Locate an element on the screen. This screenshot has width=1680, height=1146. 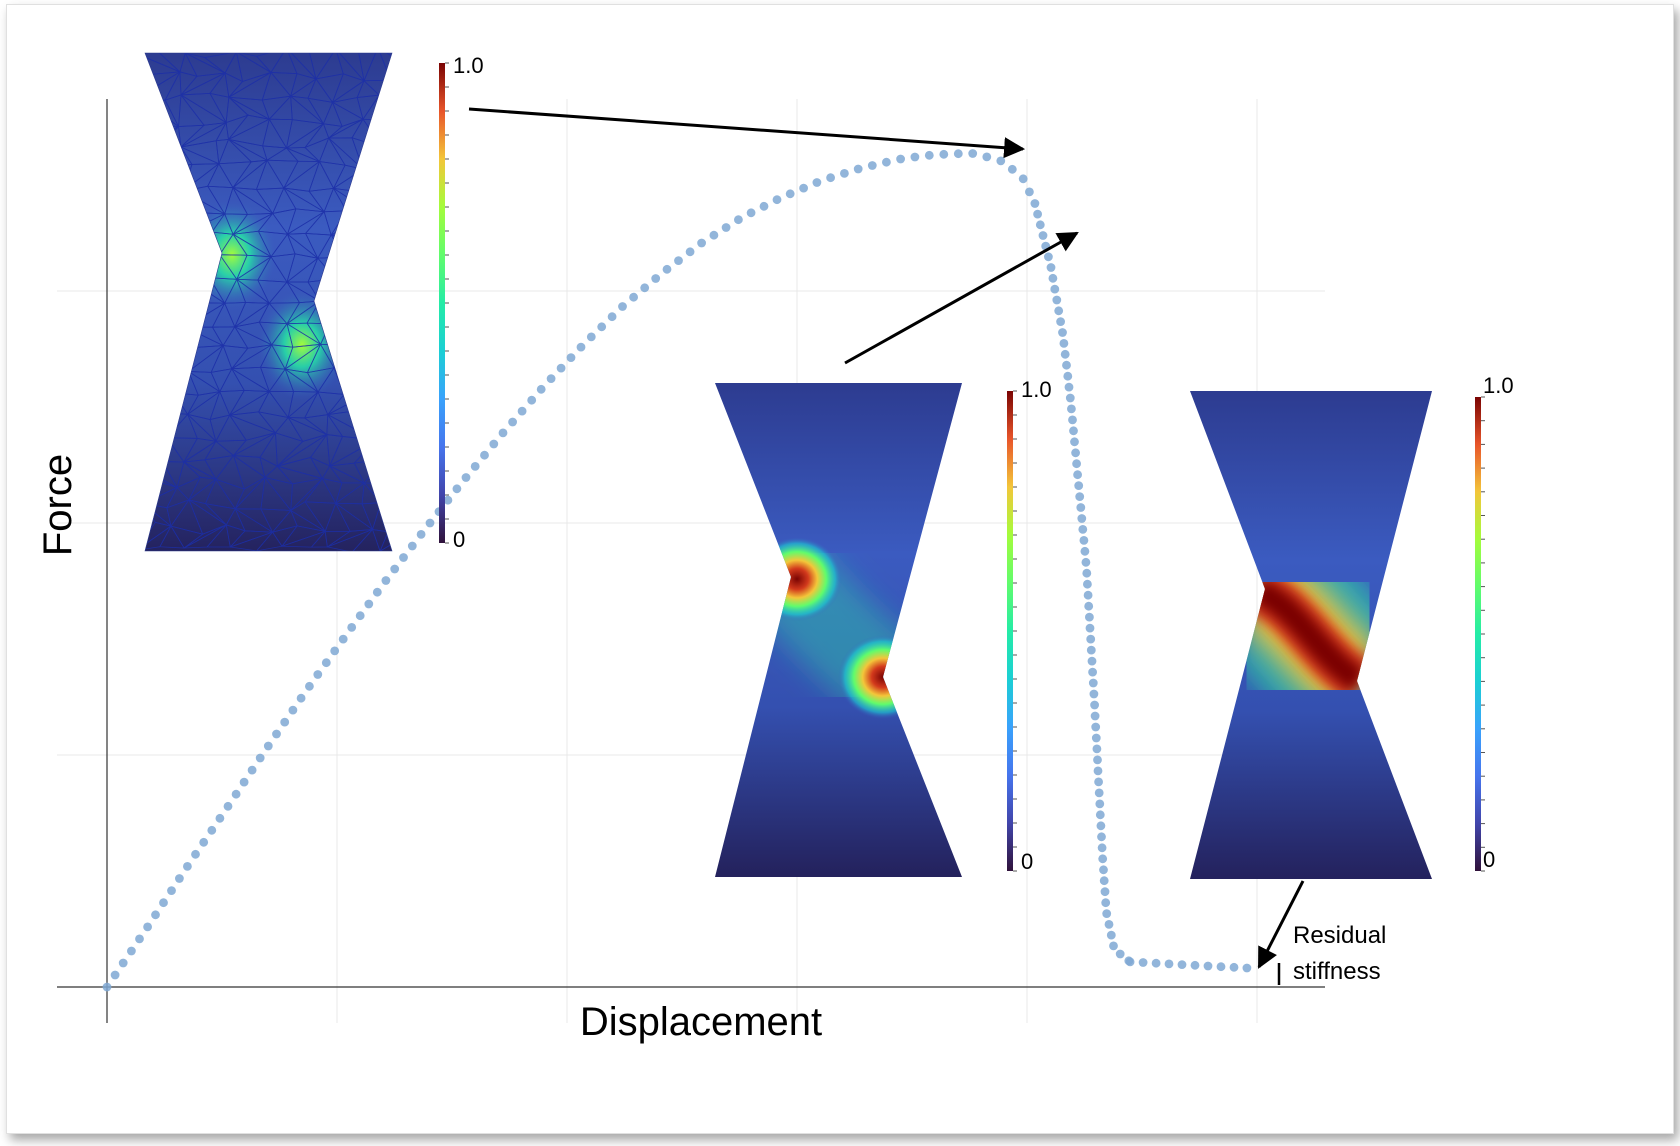
arrow-peak is located at coordinates (747, 133).